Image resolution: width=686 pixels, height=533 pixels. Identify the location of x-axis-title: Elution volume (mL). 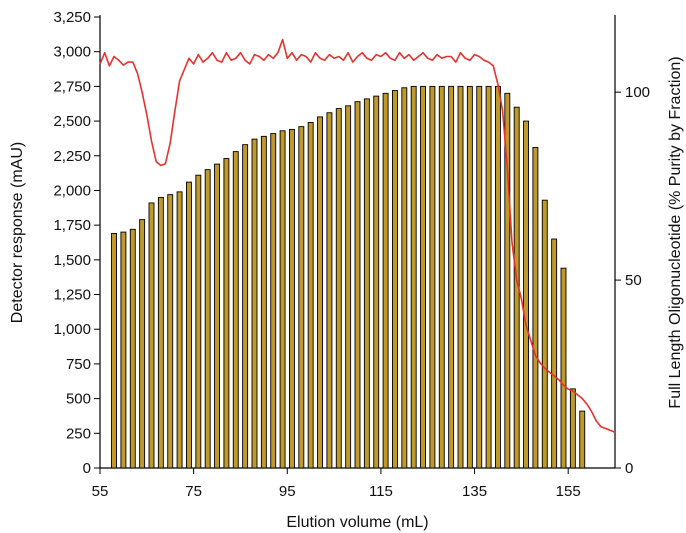
(357, 522).